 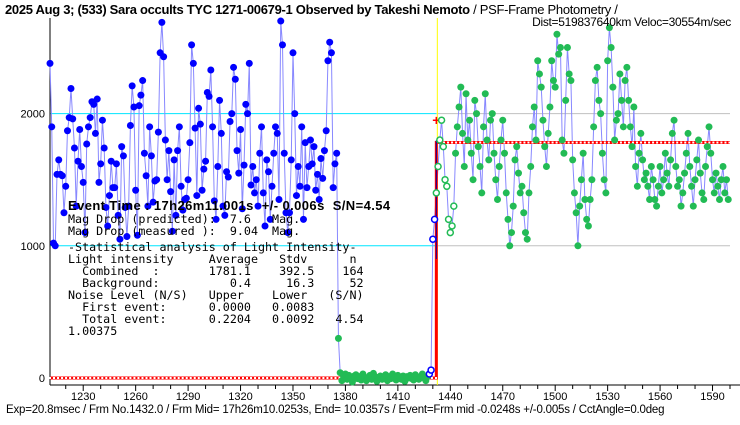 What do you see at coordinates (450, 397) in the screenshot?
I see `x-tick-label: 1440` at bounding box center [450, 397].